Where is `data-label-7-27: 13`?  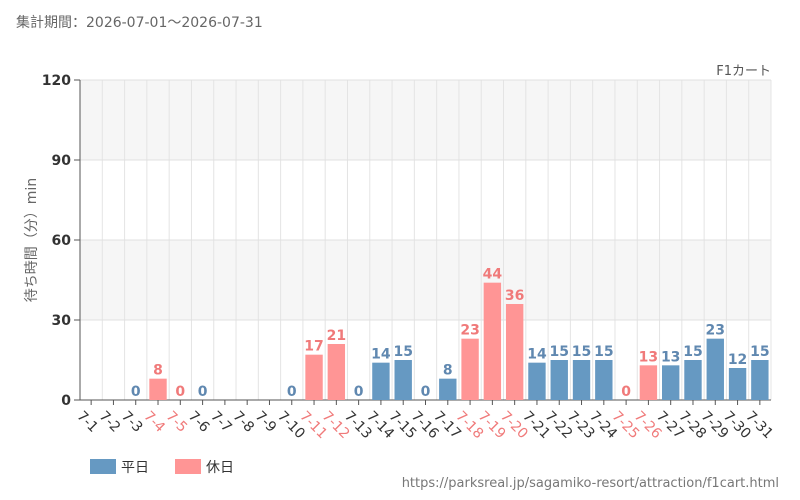
data-label-7-27: 13 is located at coordinates (670, 357).